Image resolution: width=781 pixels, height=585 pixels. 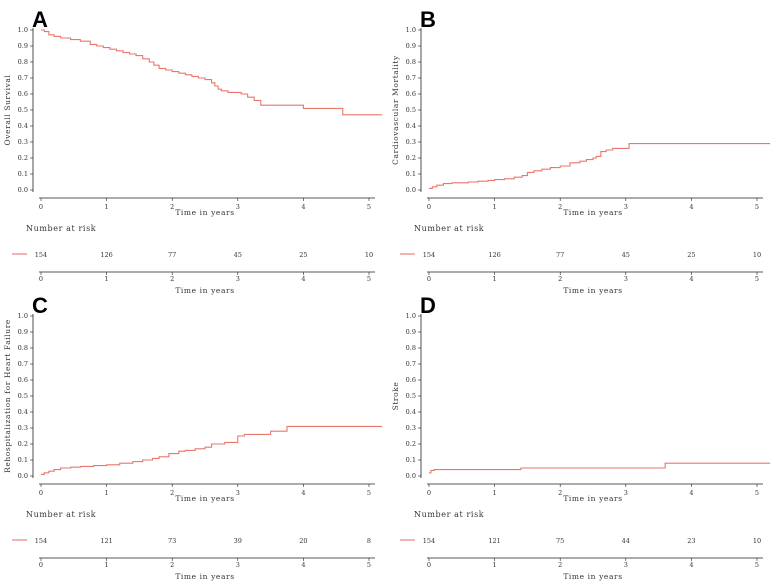 What do you see at coordinates (429, 207) in the screenshot?
I see `x-tick-label: 0` at bounding box center [429, 207].